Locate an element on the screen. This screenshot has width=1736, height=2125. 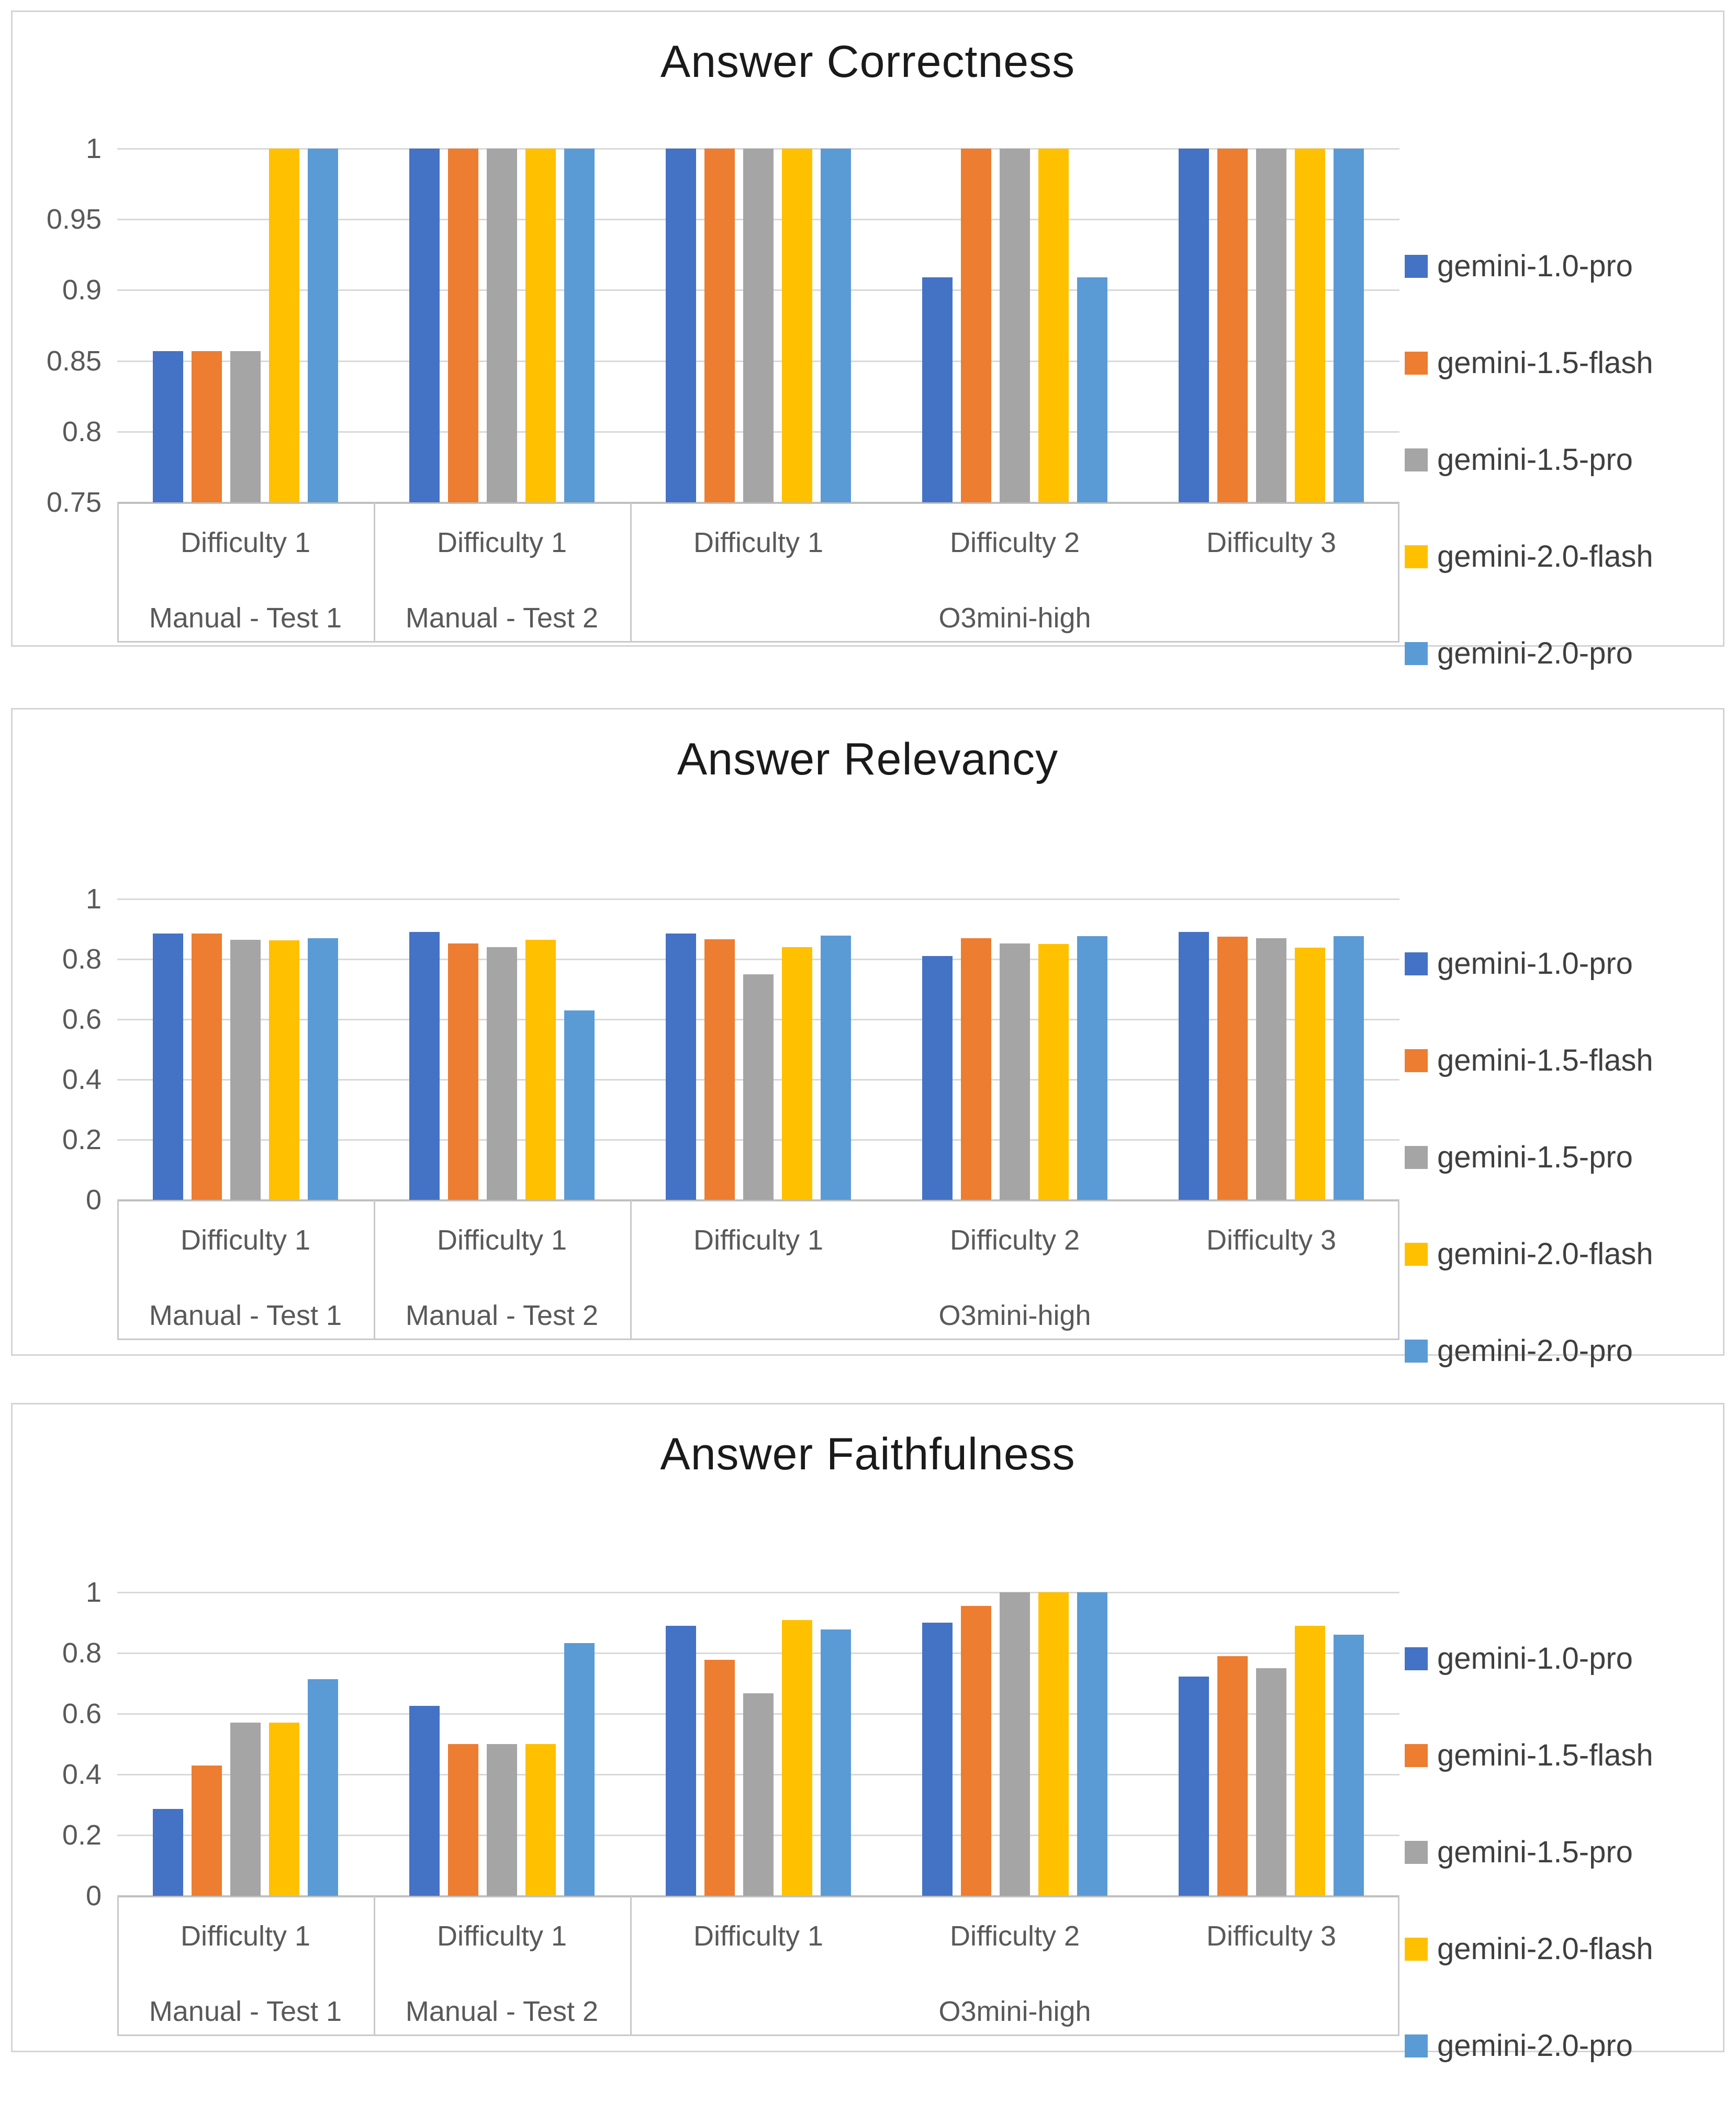
legend-item: gemini-2.0-flash is located at coordinates (1529, 556).